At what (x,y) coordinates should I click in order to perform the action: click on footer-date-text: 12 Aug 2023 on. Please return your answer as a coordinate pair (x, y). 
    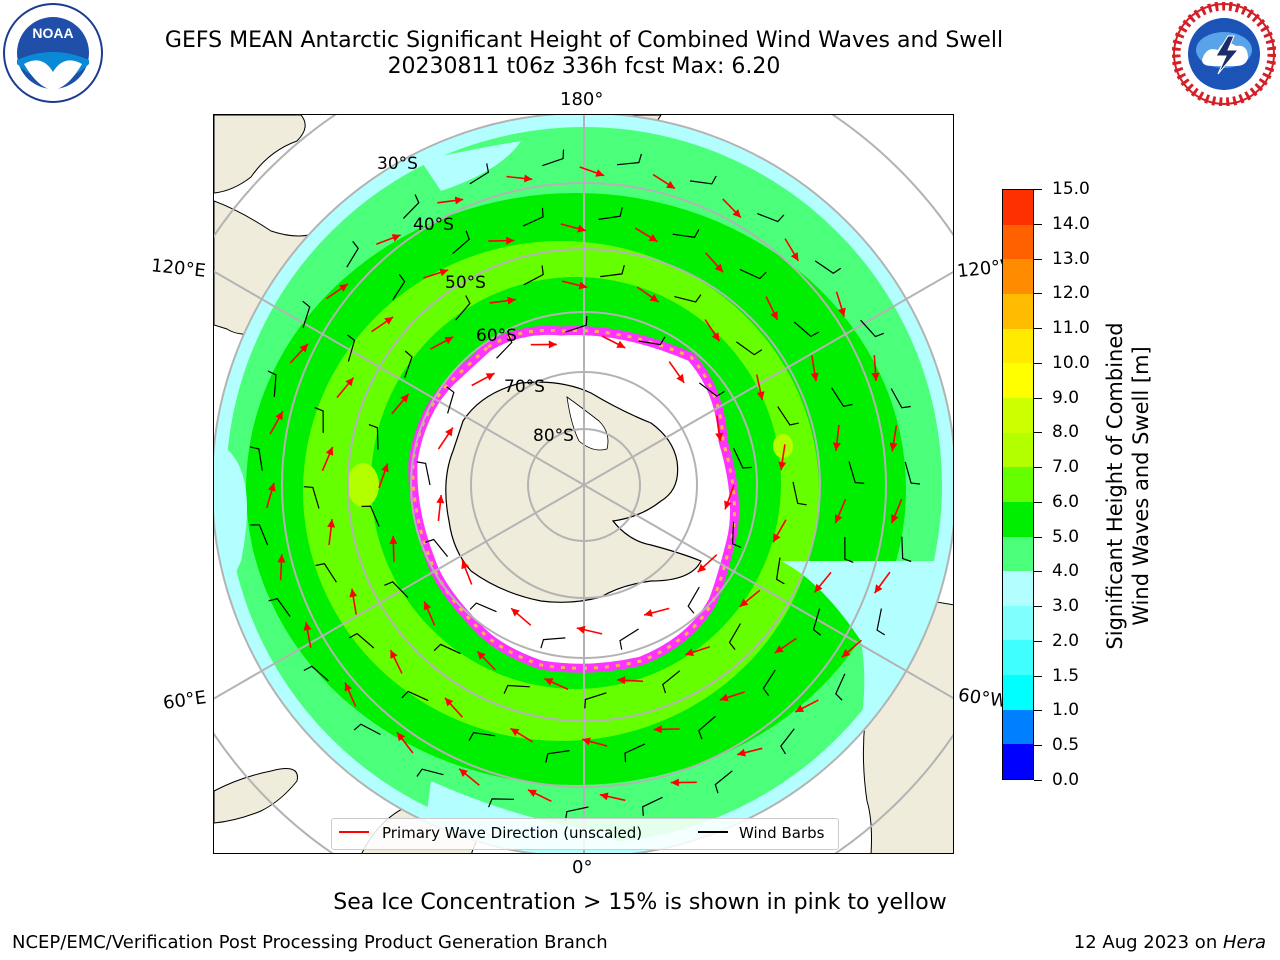
    Looking at the image, I should click on (1148, 942).